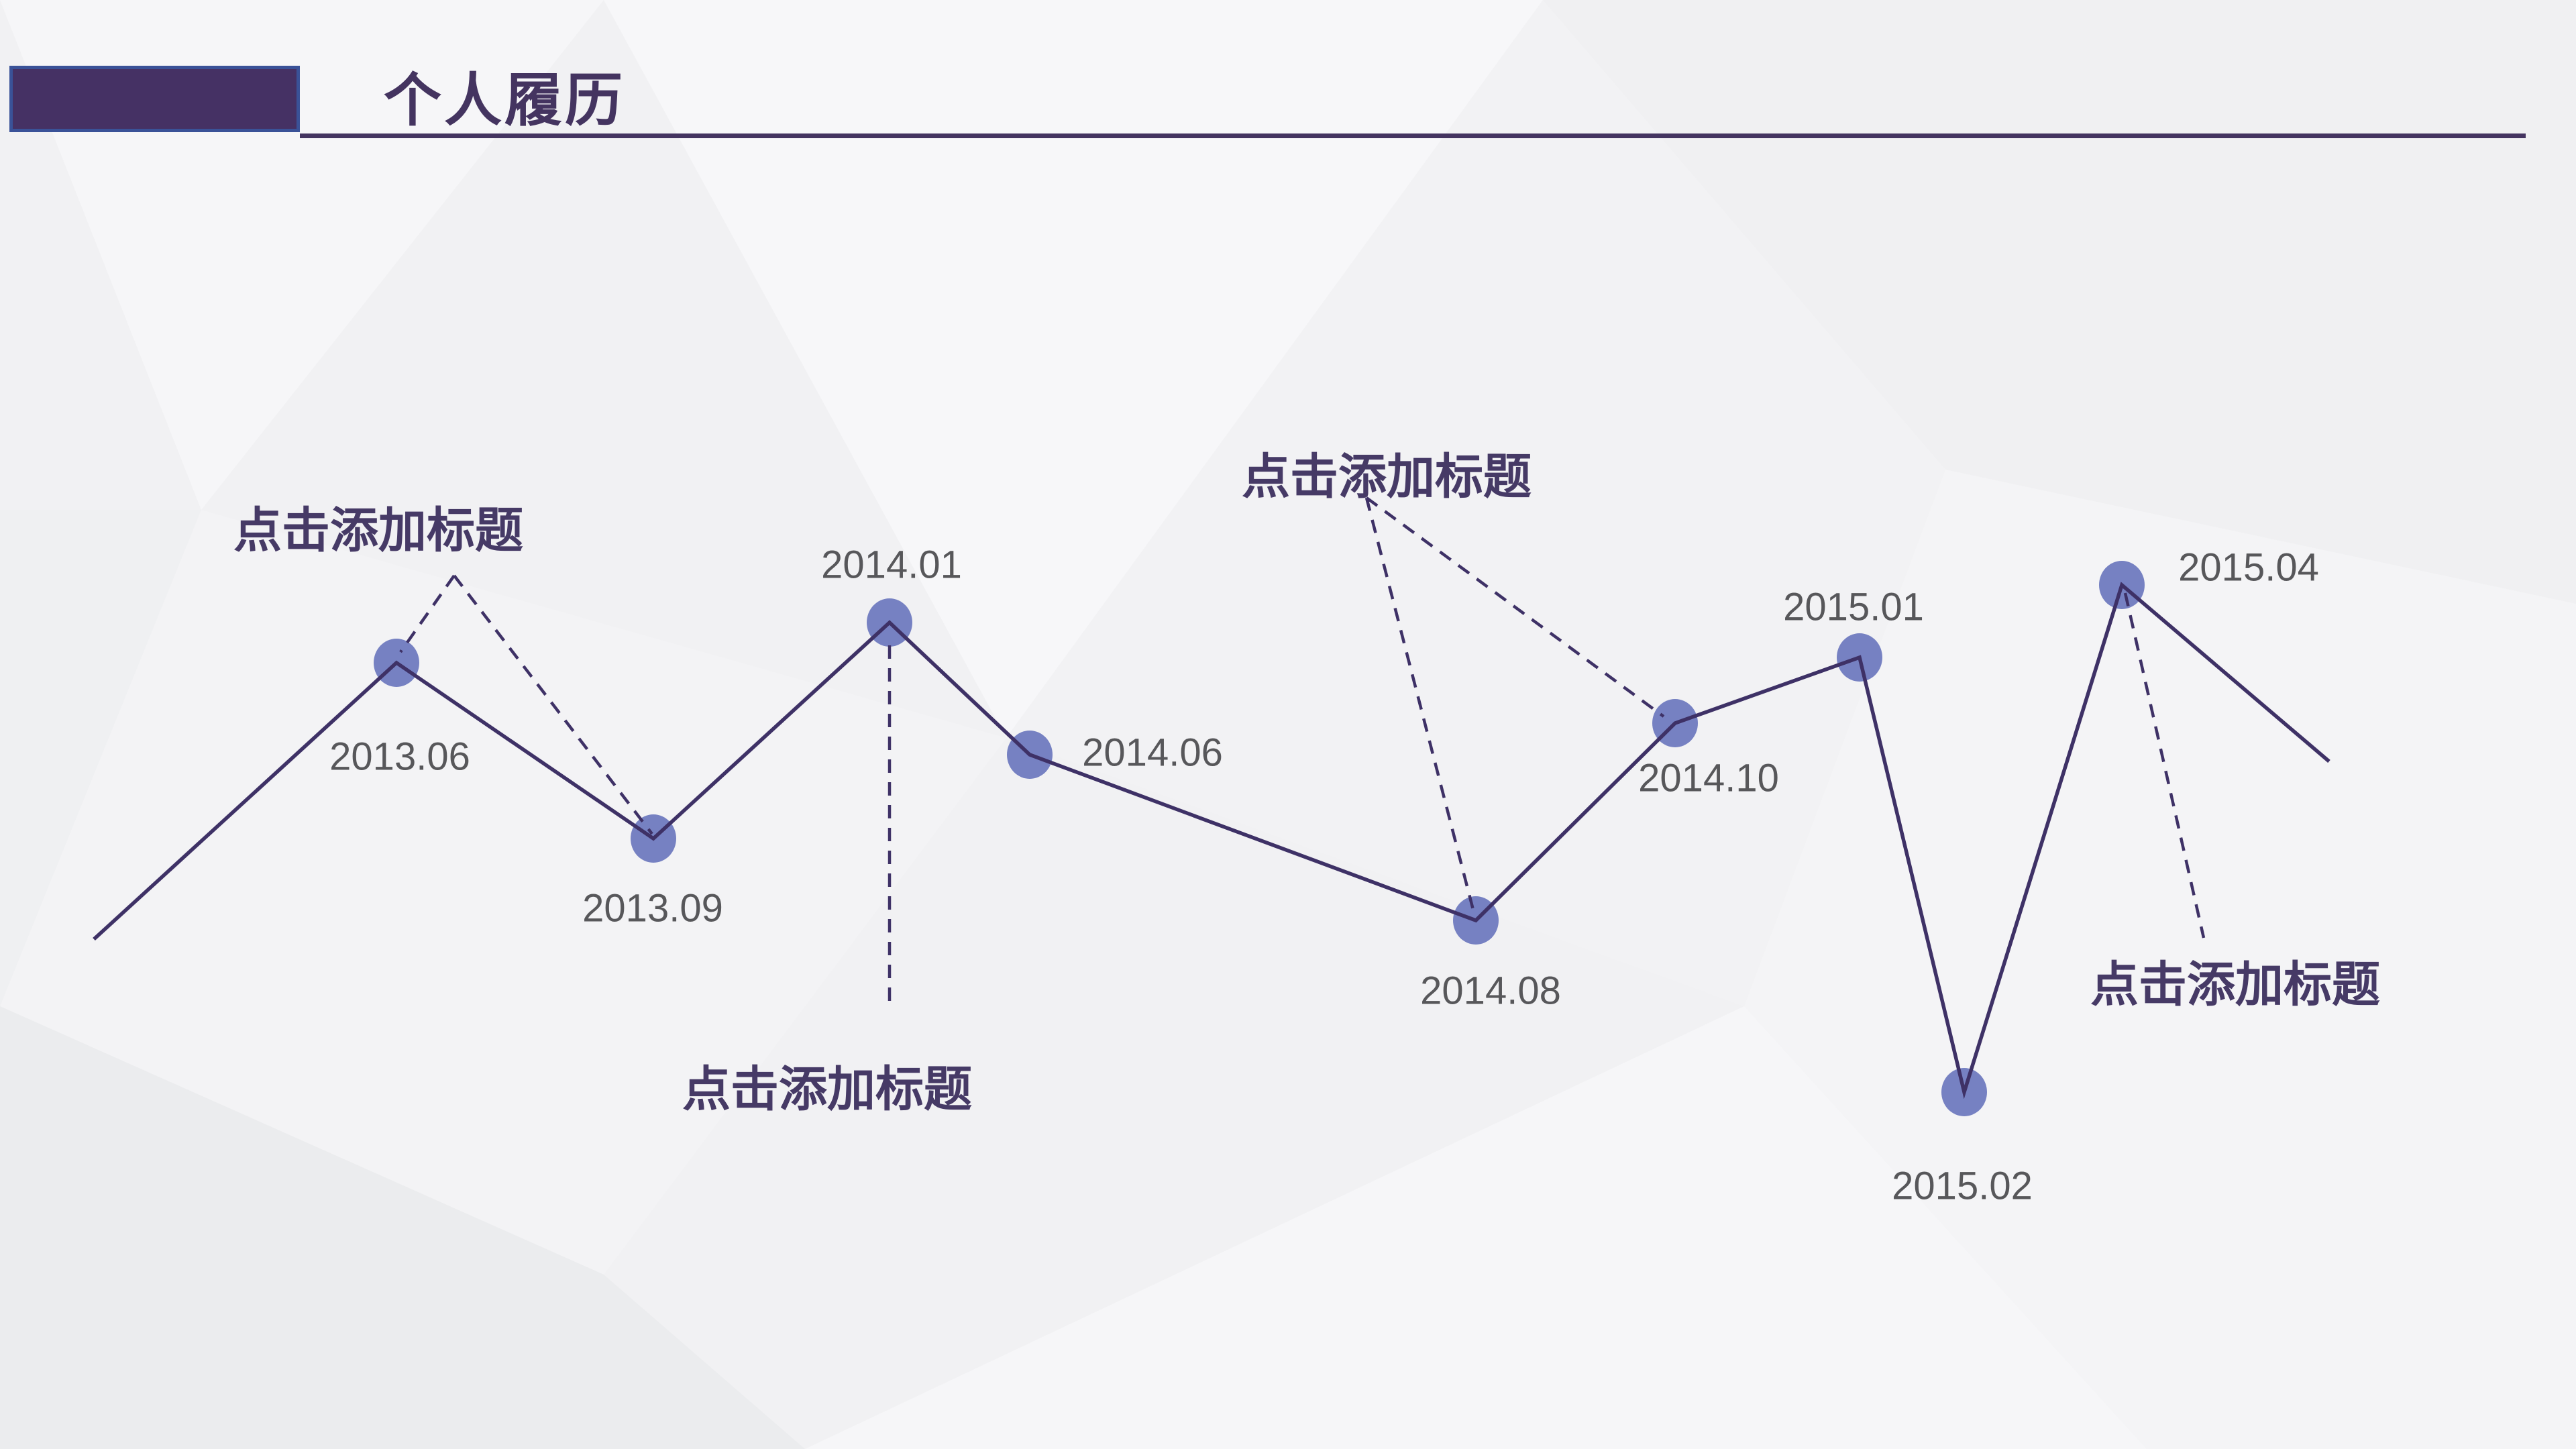 Image resolution: width=2576 pixels, height=1449 pixels. Describe the element at coordinates (1386, 477) in the screenshot. I see `placeholder-title-3: 点击添加标题` at that location.